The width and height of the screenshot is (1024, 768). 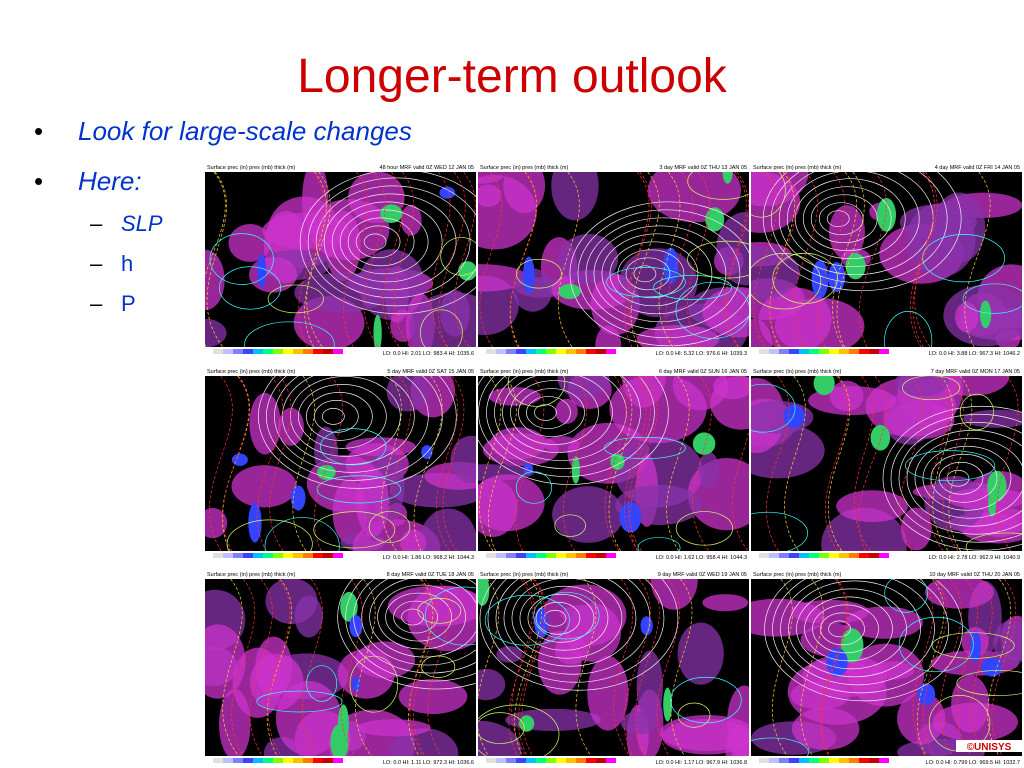 What do you see at coordinates (701, 558) in the screenshot?
I see `panel-footer: LO: 0.0 HI: 1.62 LO: 958.4 HI: 1044.3` at bounding box center [701, 558].